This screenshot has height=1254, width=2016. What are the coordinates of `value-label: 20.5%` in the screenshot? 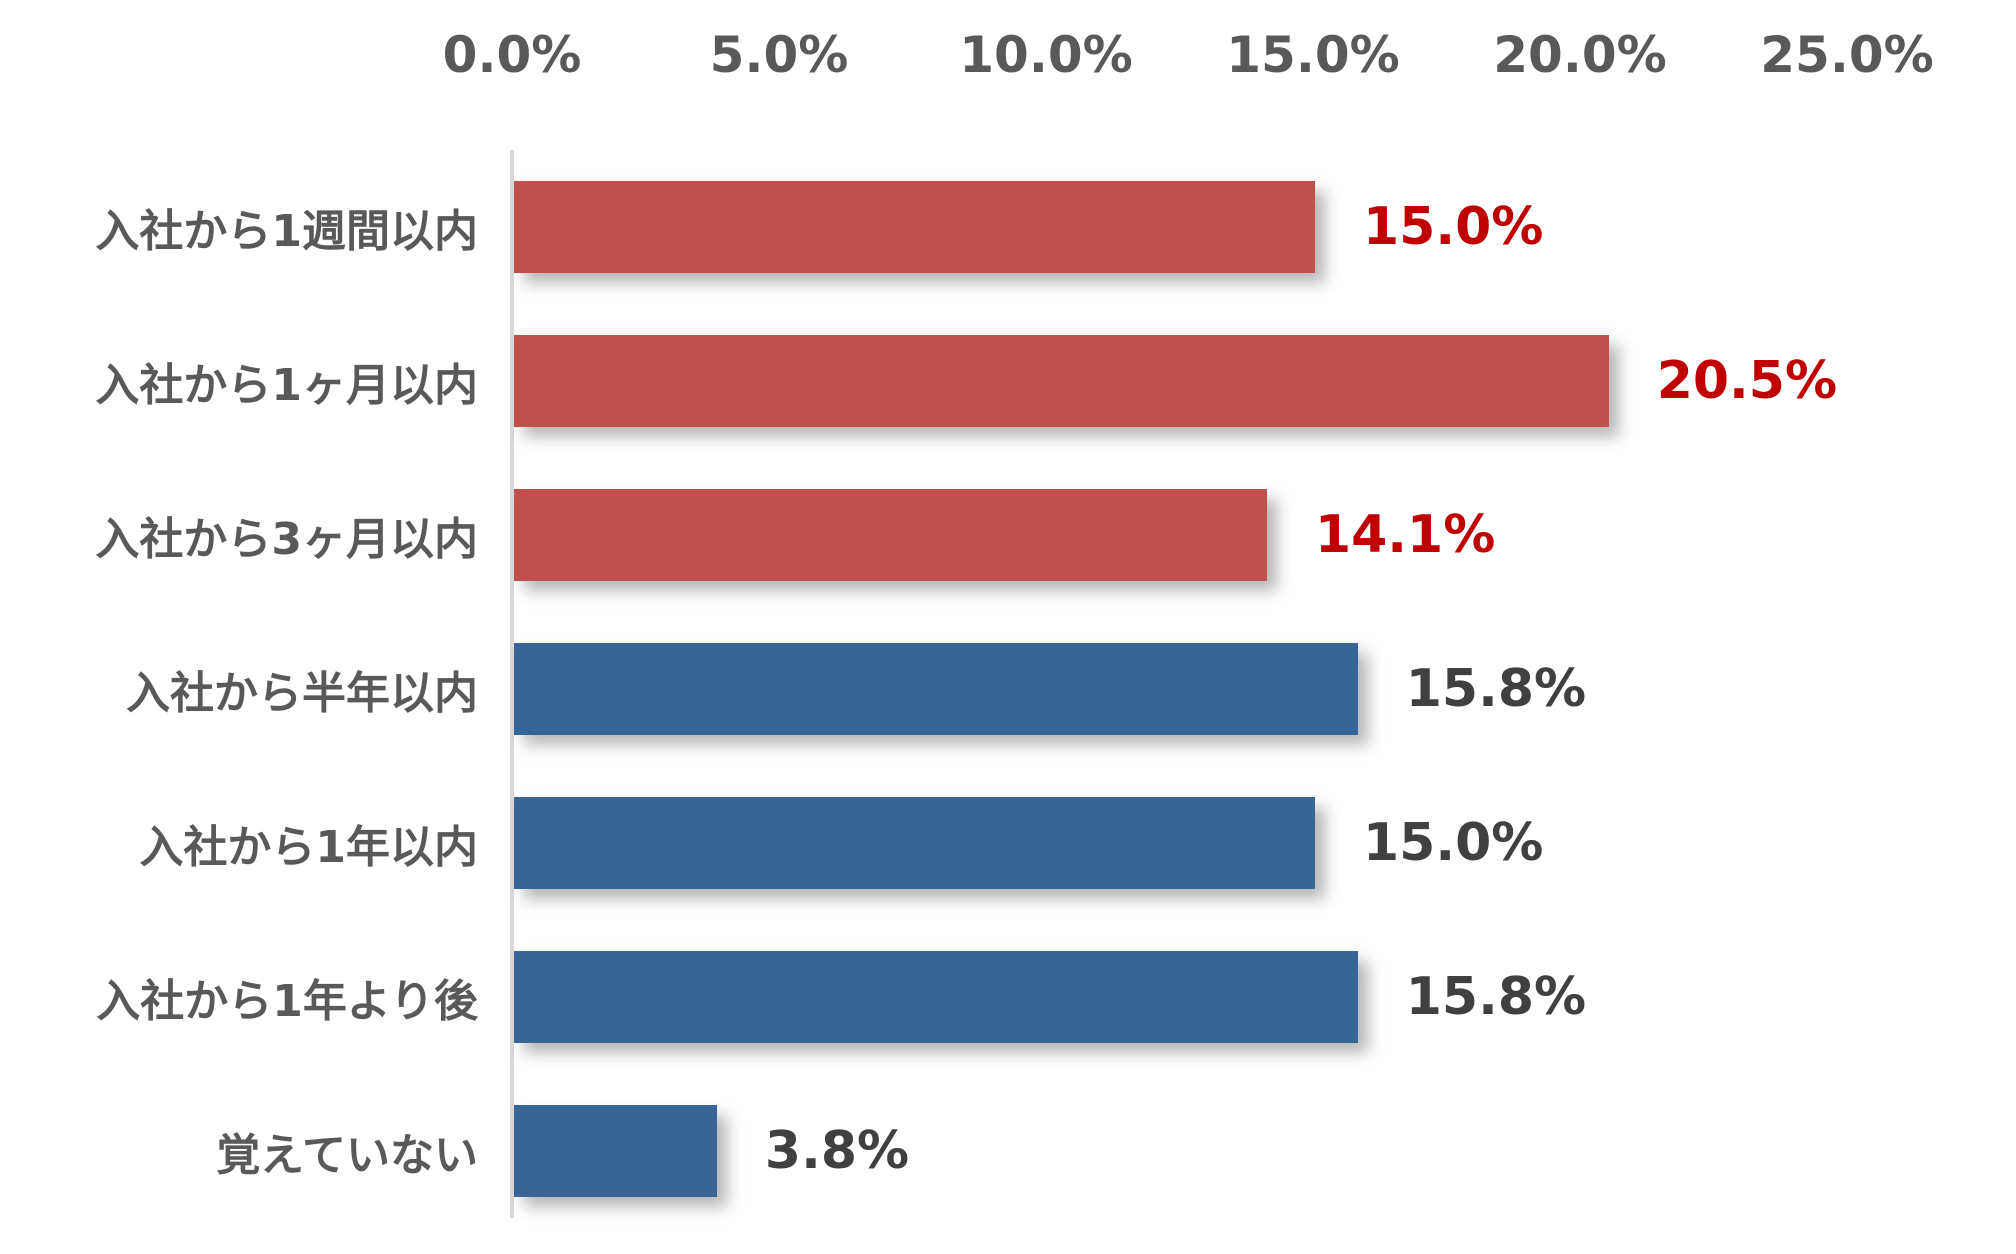 It's located at (1747, 381).